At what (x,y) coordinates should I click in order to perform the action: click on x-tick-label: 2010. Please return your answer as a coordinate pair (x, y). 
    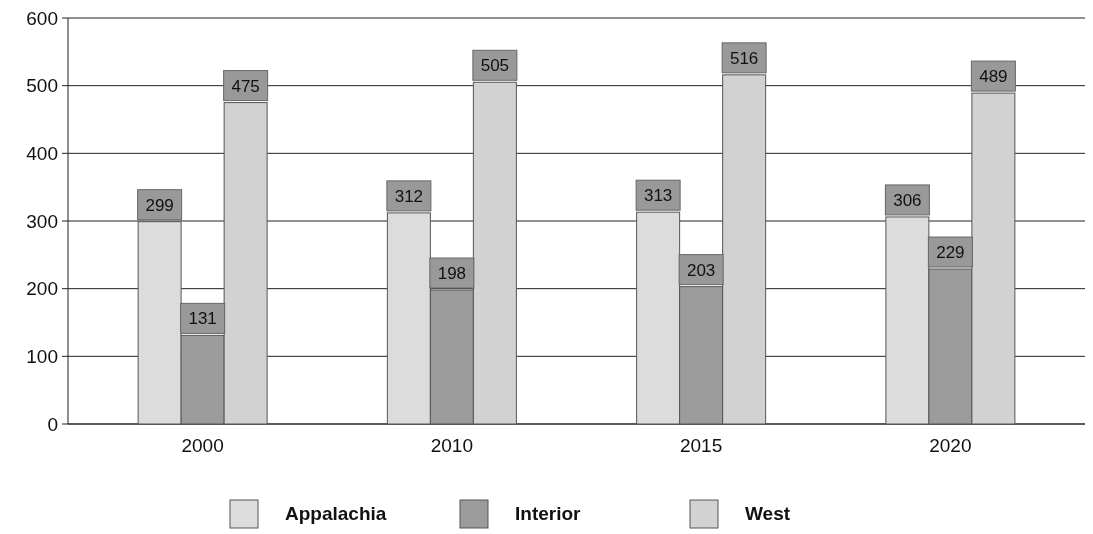
    Looking at the image, I should click on (452, 445).